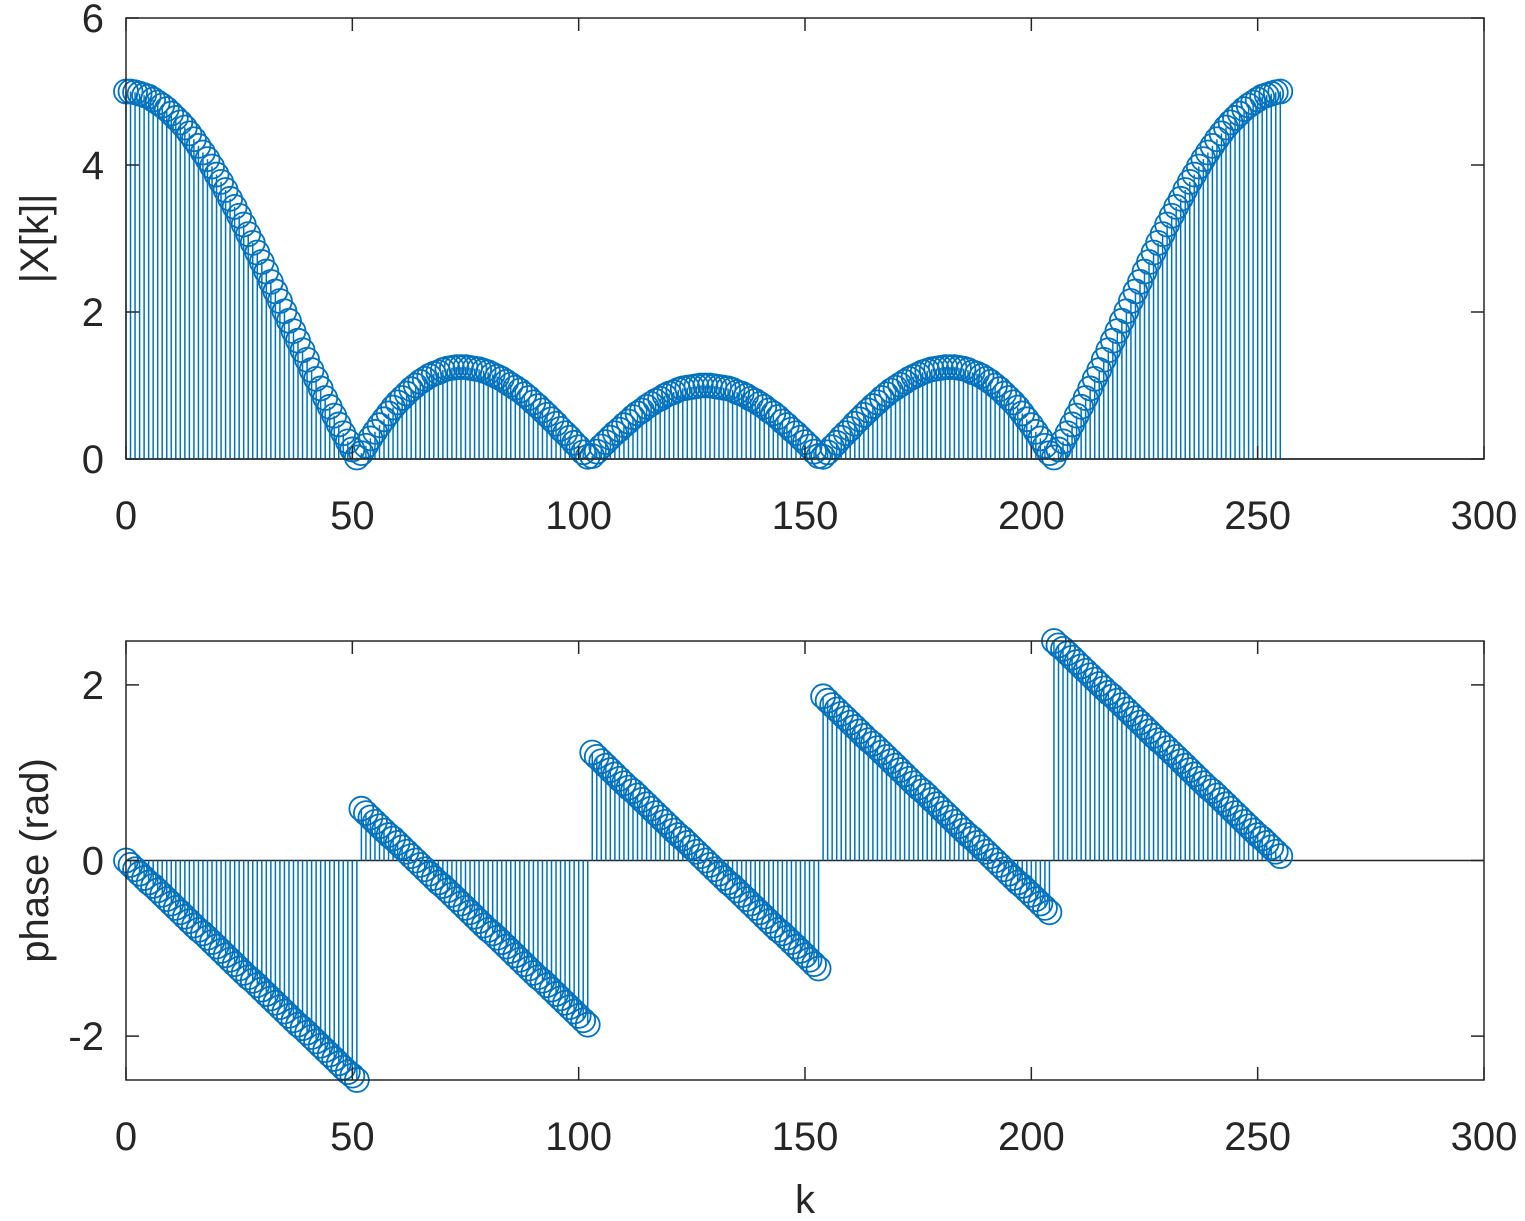  I want to click on y-axis-label: phase (rad), so click(35, 860).